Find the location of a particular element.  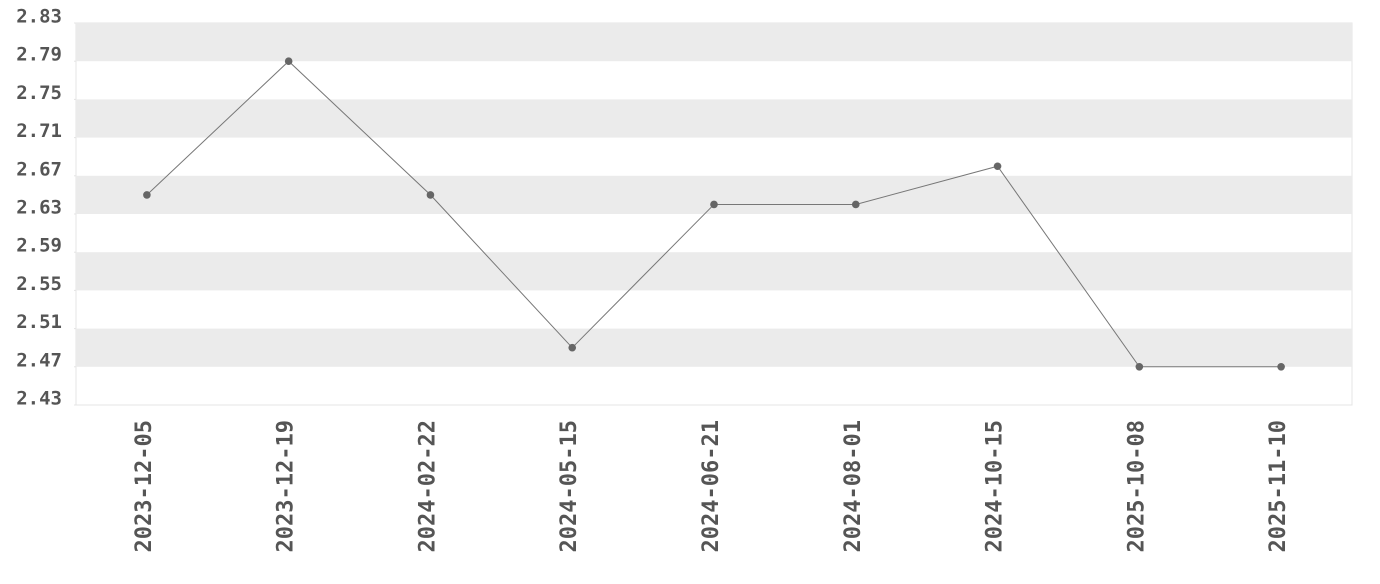

x-tick-label: 2024-06-21 is located at coordinates (711, 486).